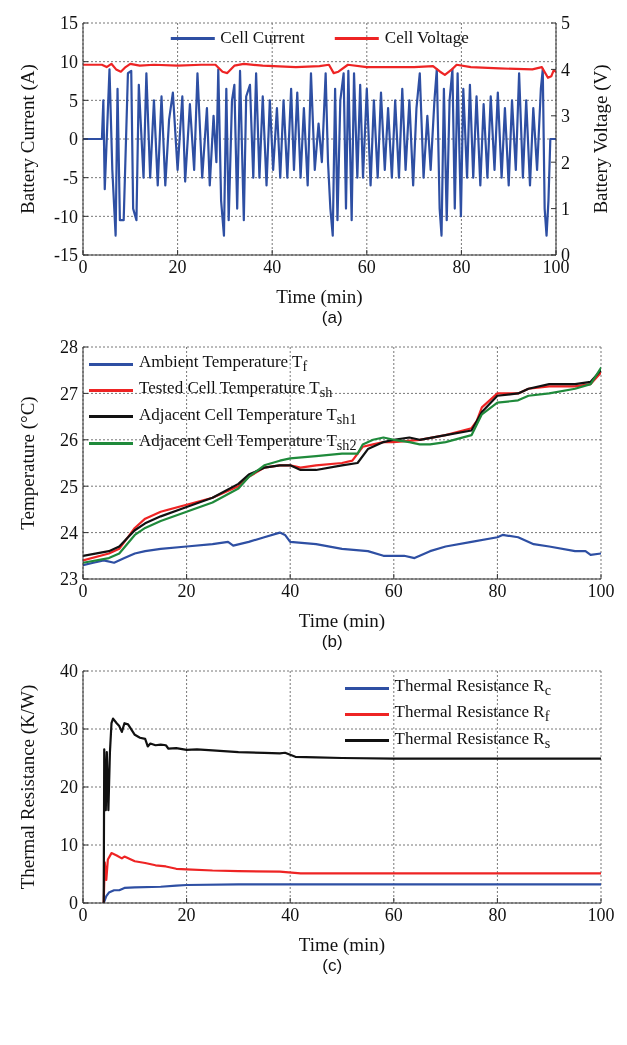  Describe the element at coordinates (332, 966) in the screenshot. I see `text: (c)` at that location.